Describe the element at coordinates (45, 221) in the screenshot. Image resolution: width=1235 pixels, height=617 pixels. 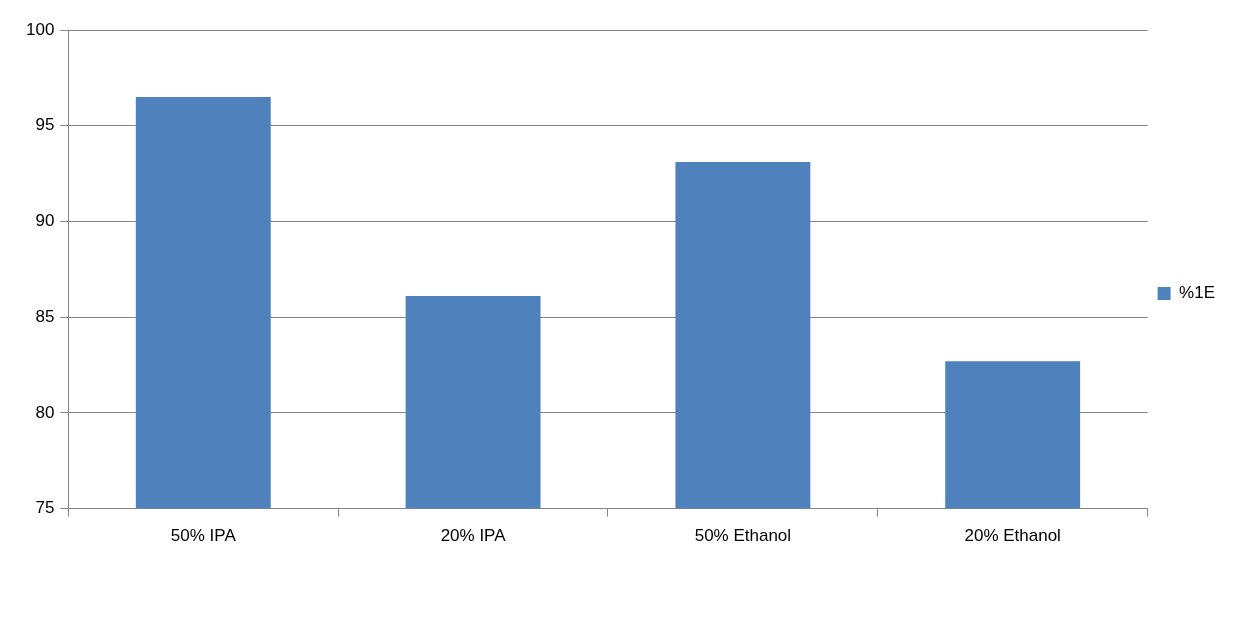
I see `y-tick-label: 90` at that location.